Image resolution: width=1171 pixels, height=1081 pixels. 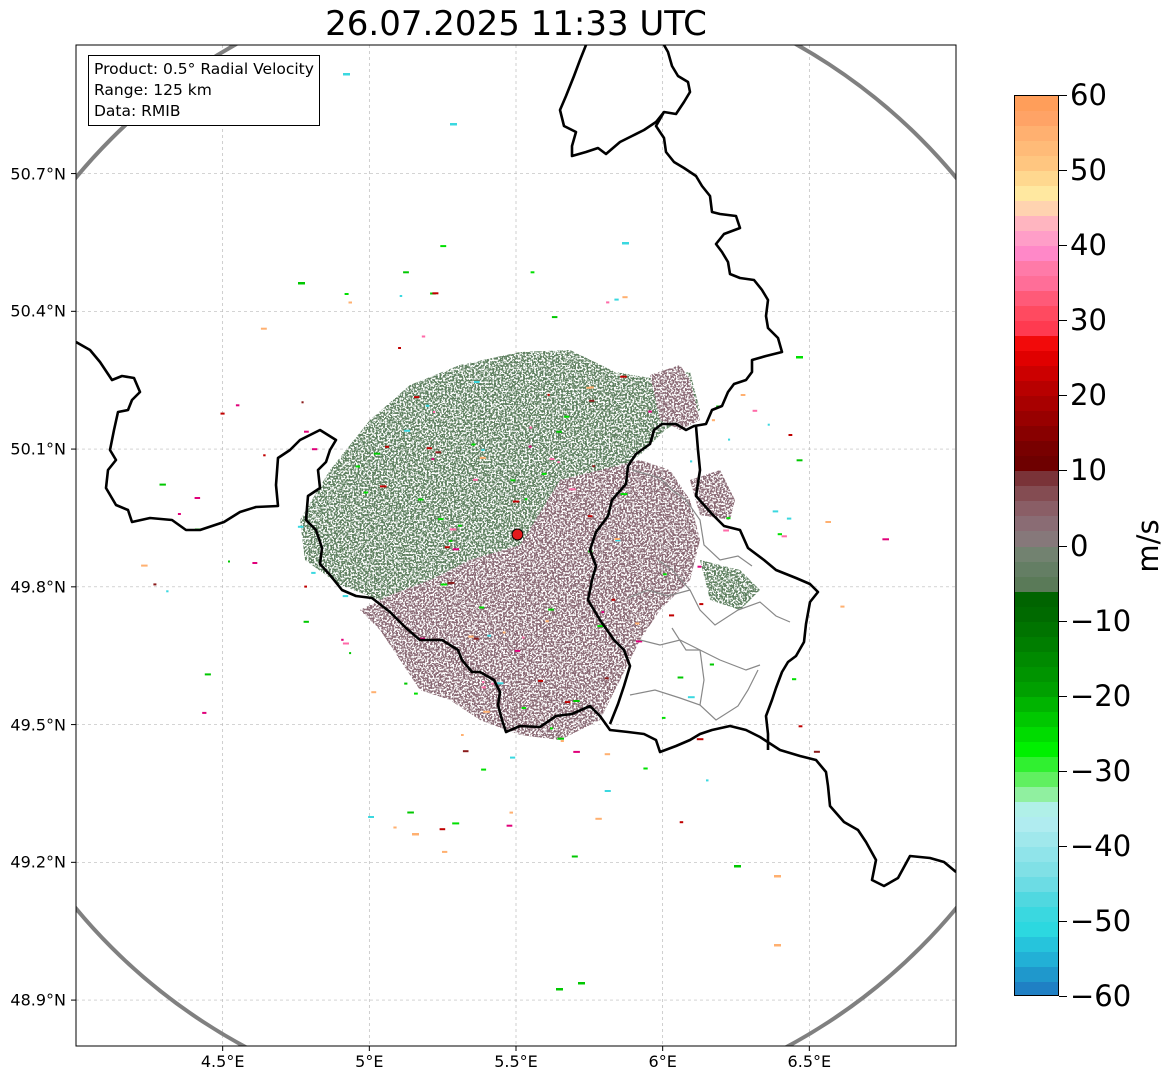 I want to click on lat-tick-label: 49.8°N, so click(x=38, y=587).